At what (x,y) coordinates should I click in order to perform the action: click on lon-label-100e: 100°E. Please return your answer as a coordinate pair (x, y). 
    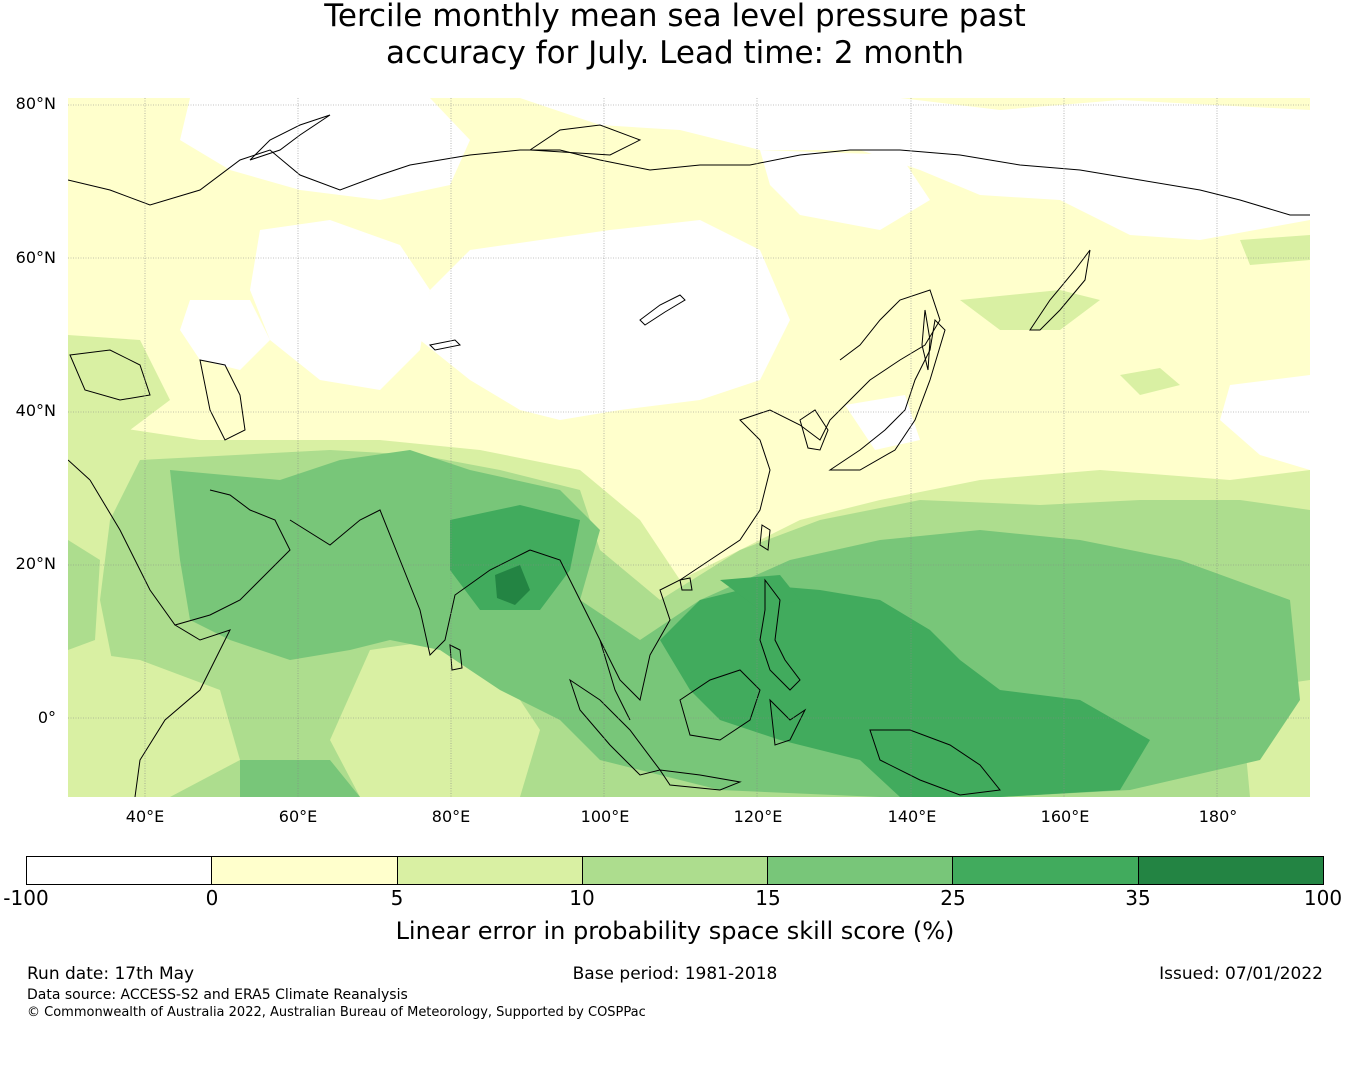
    Looking at the image, I should click on (605, 816).